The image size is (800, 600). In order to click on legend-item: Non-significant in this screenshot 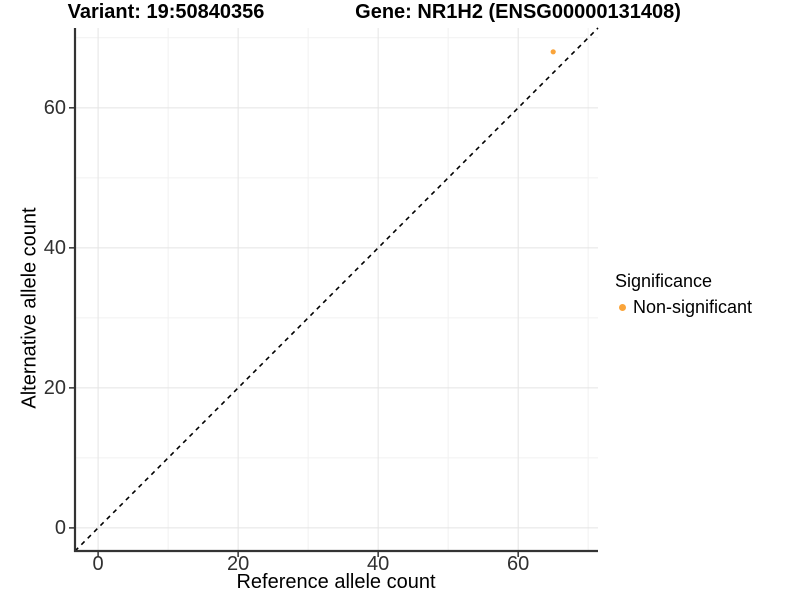, I will do `click(682, 307)`.